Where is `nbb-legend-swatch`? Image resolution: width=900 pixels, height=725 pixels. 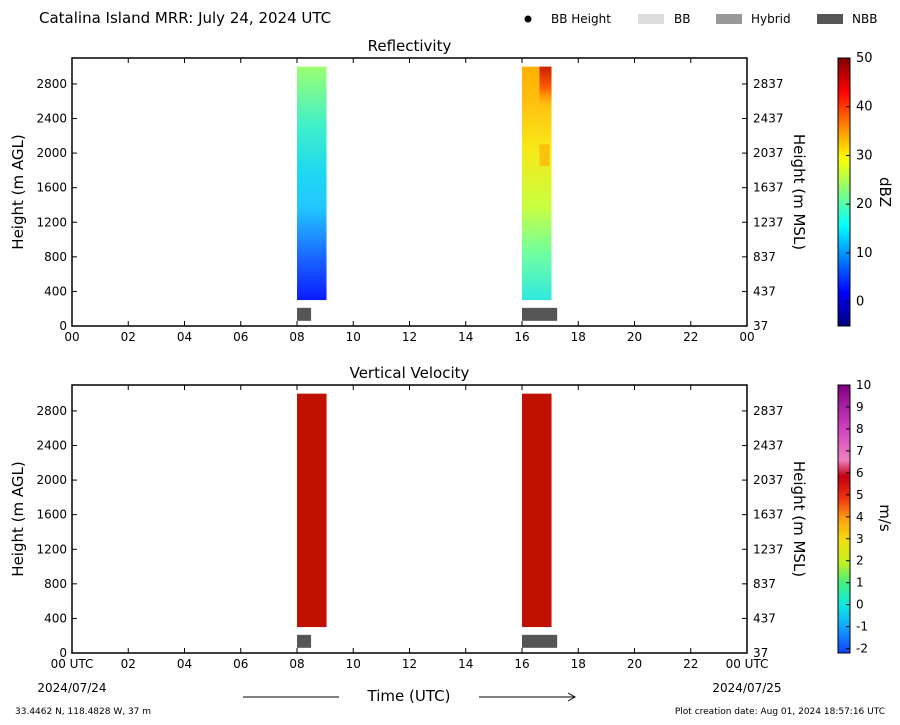 nbb-legend-swatch is located at coordinates (830, 19).